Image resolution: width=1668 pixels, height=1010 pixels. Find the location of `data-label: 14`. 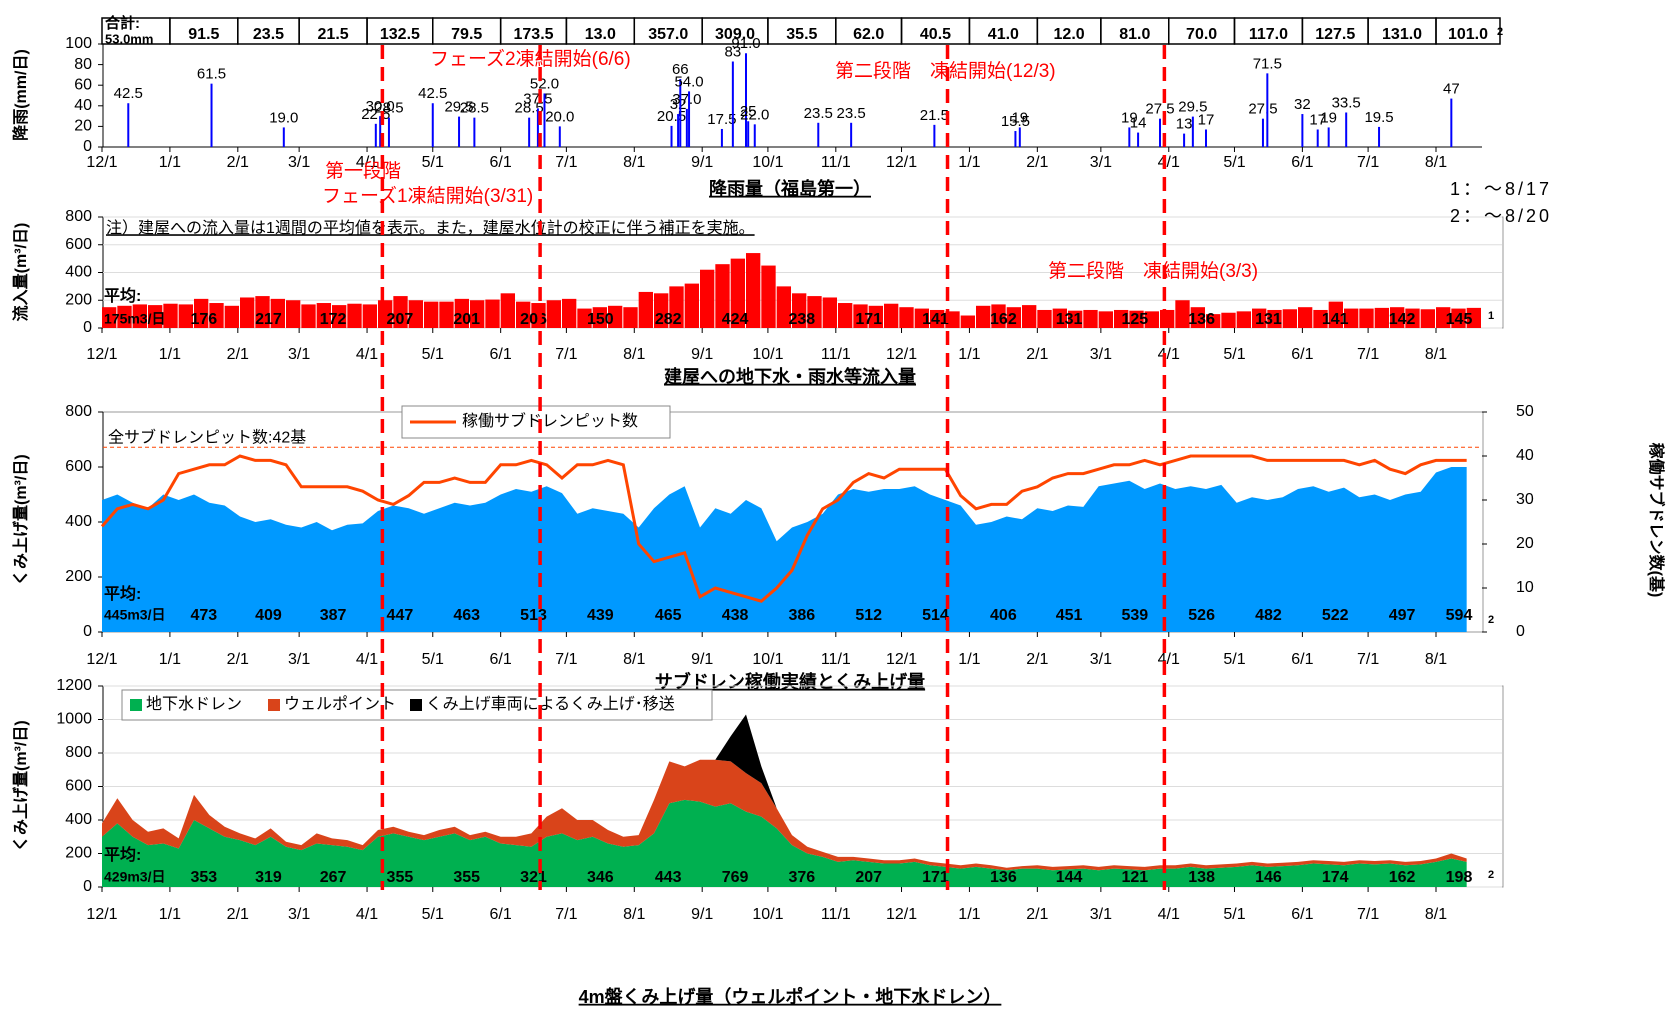

data-label: 14 is located at coordinates (1138, 123).